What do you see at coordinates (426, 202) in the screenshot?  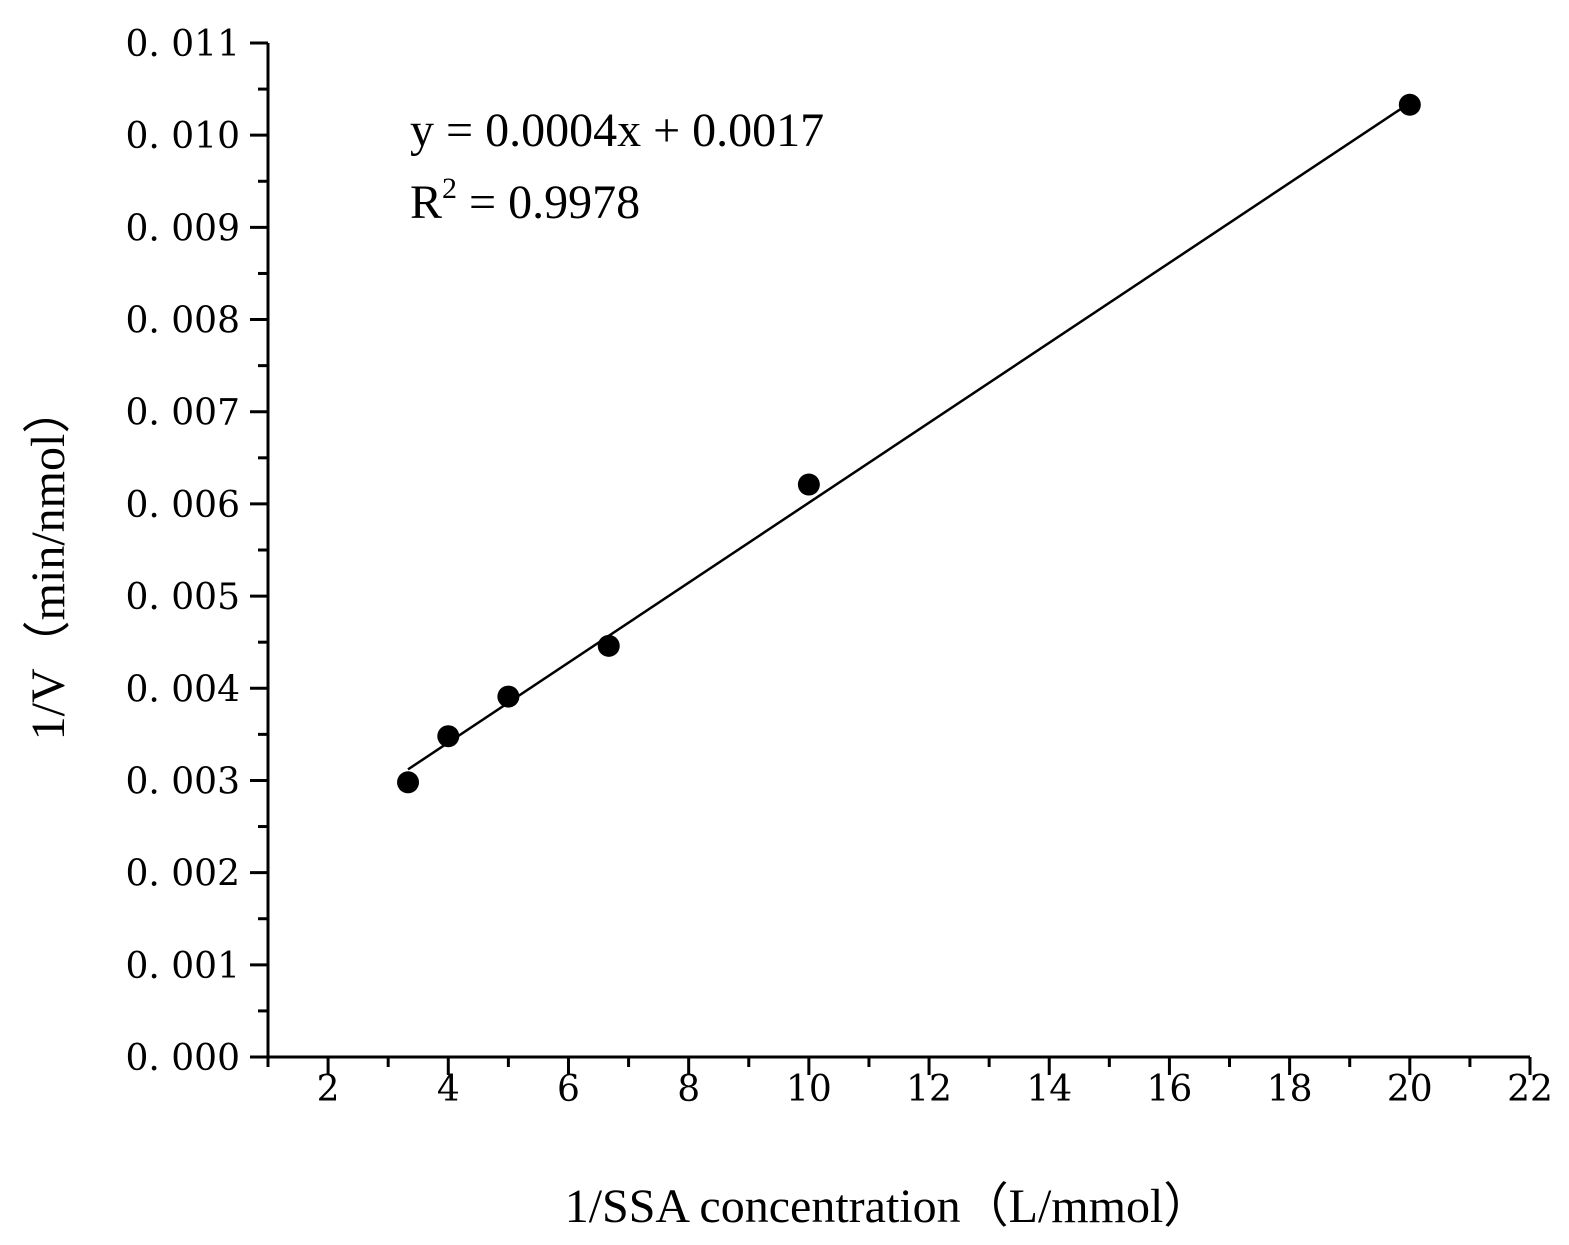 I see `r-squared-prefix: R` at bounding box center [426, 202].